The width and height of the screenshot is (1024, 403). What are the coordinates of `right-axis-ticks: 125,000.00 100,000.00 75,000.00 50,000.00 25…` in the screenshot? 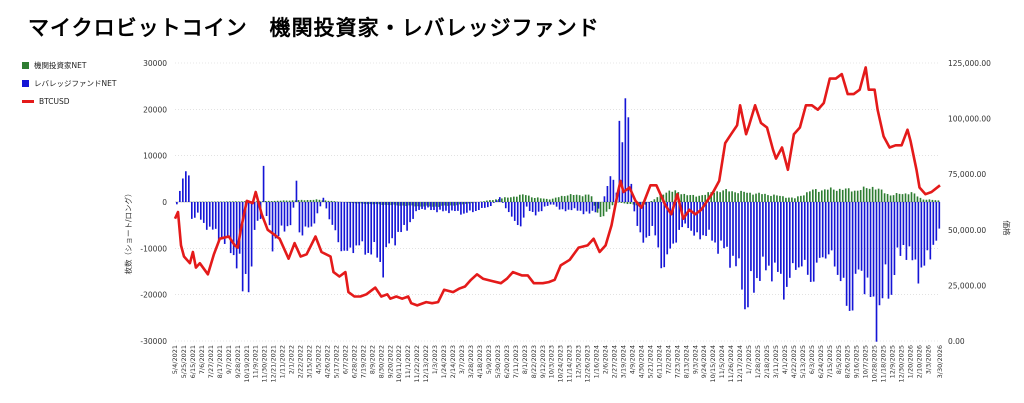 It's located at (969, 202).